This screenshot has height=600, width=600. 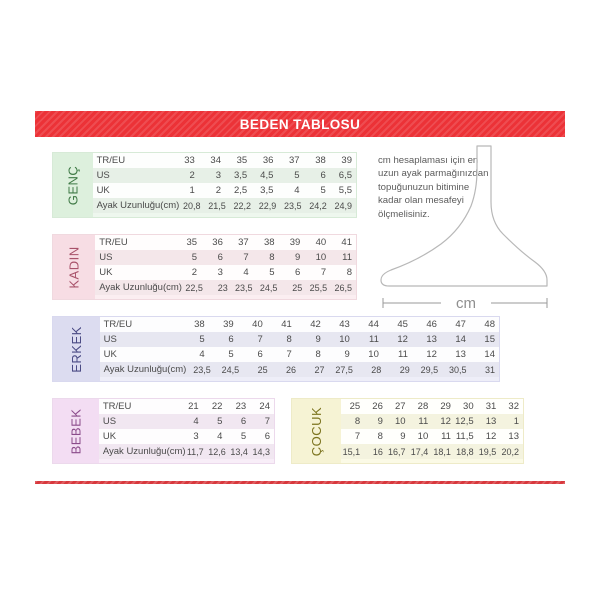 What do you see at coordinates (377, 451) in the screenshot?
I see `table-cell: 16` at bounding box center [377, 451].